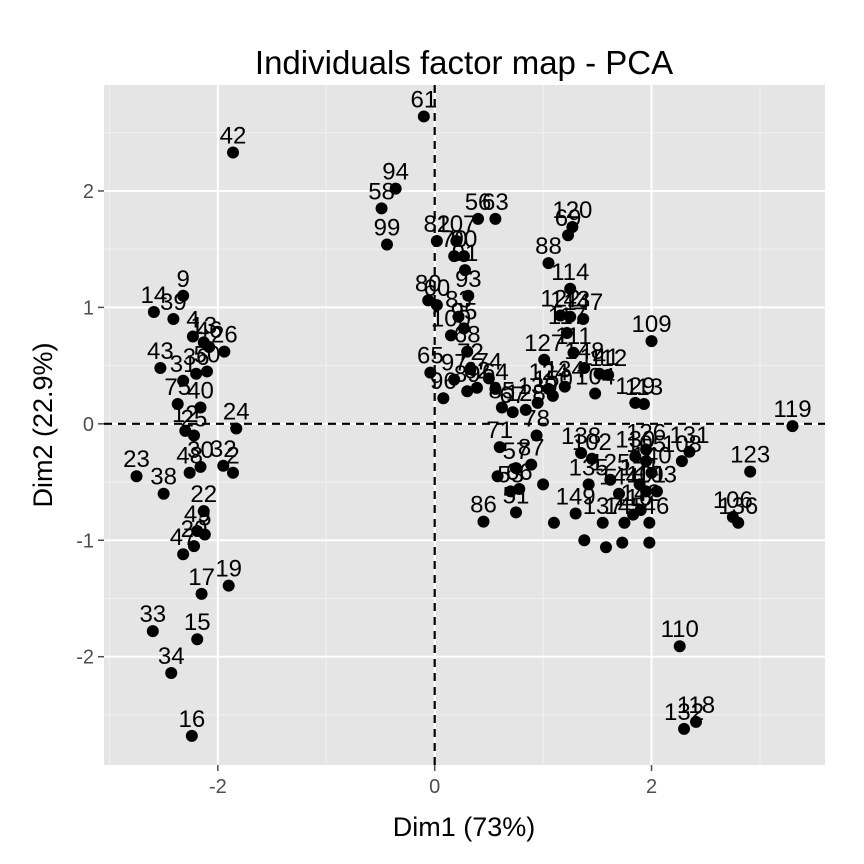  Describe the element at coordinates (570, 272) in the screenshot. I see `point-label: 114` at that location.